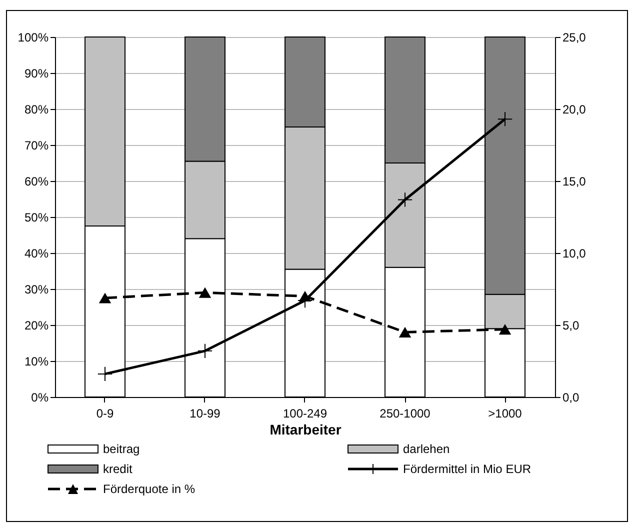 The width and height of the screenshot is (636, 528). I want to click on legend-label: darlehen, so click(426, 449).